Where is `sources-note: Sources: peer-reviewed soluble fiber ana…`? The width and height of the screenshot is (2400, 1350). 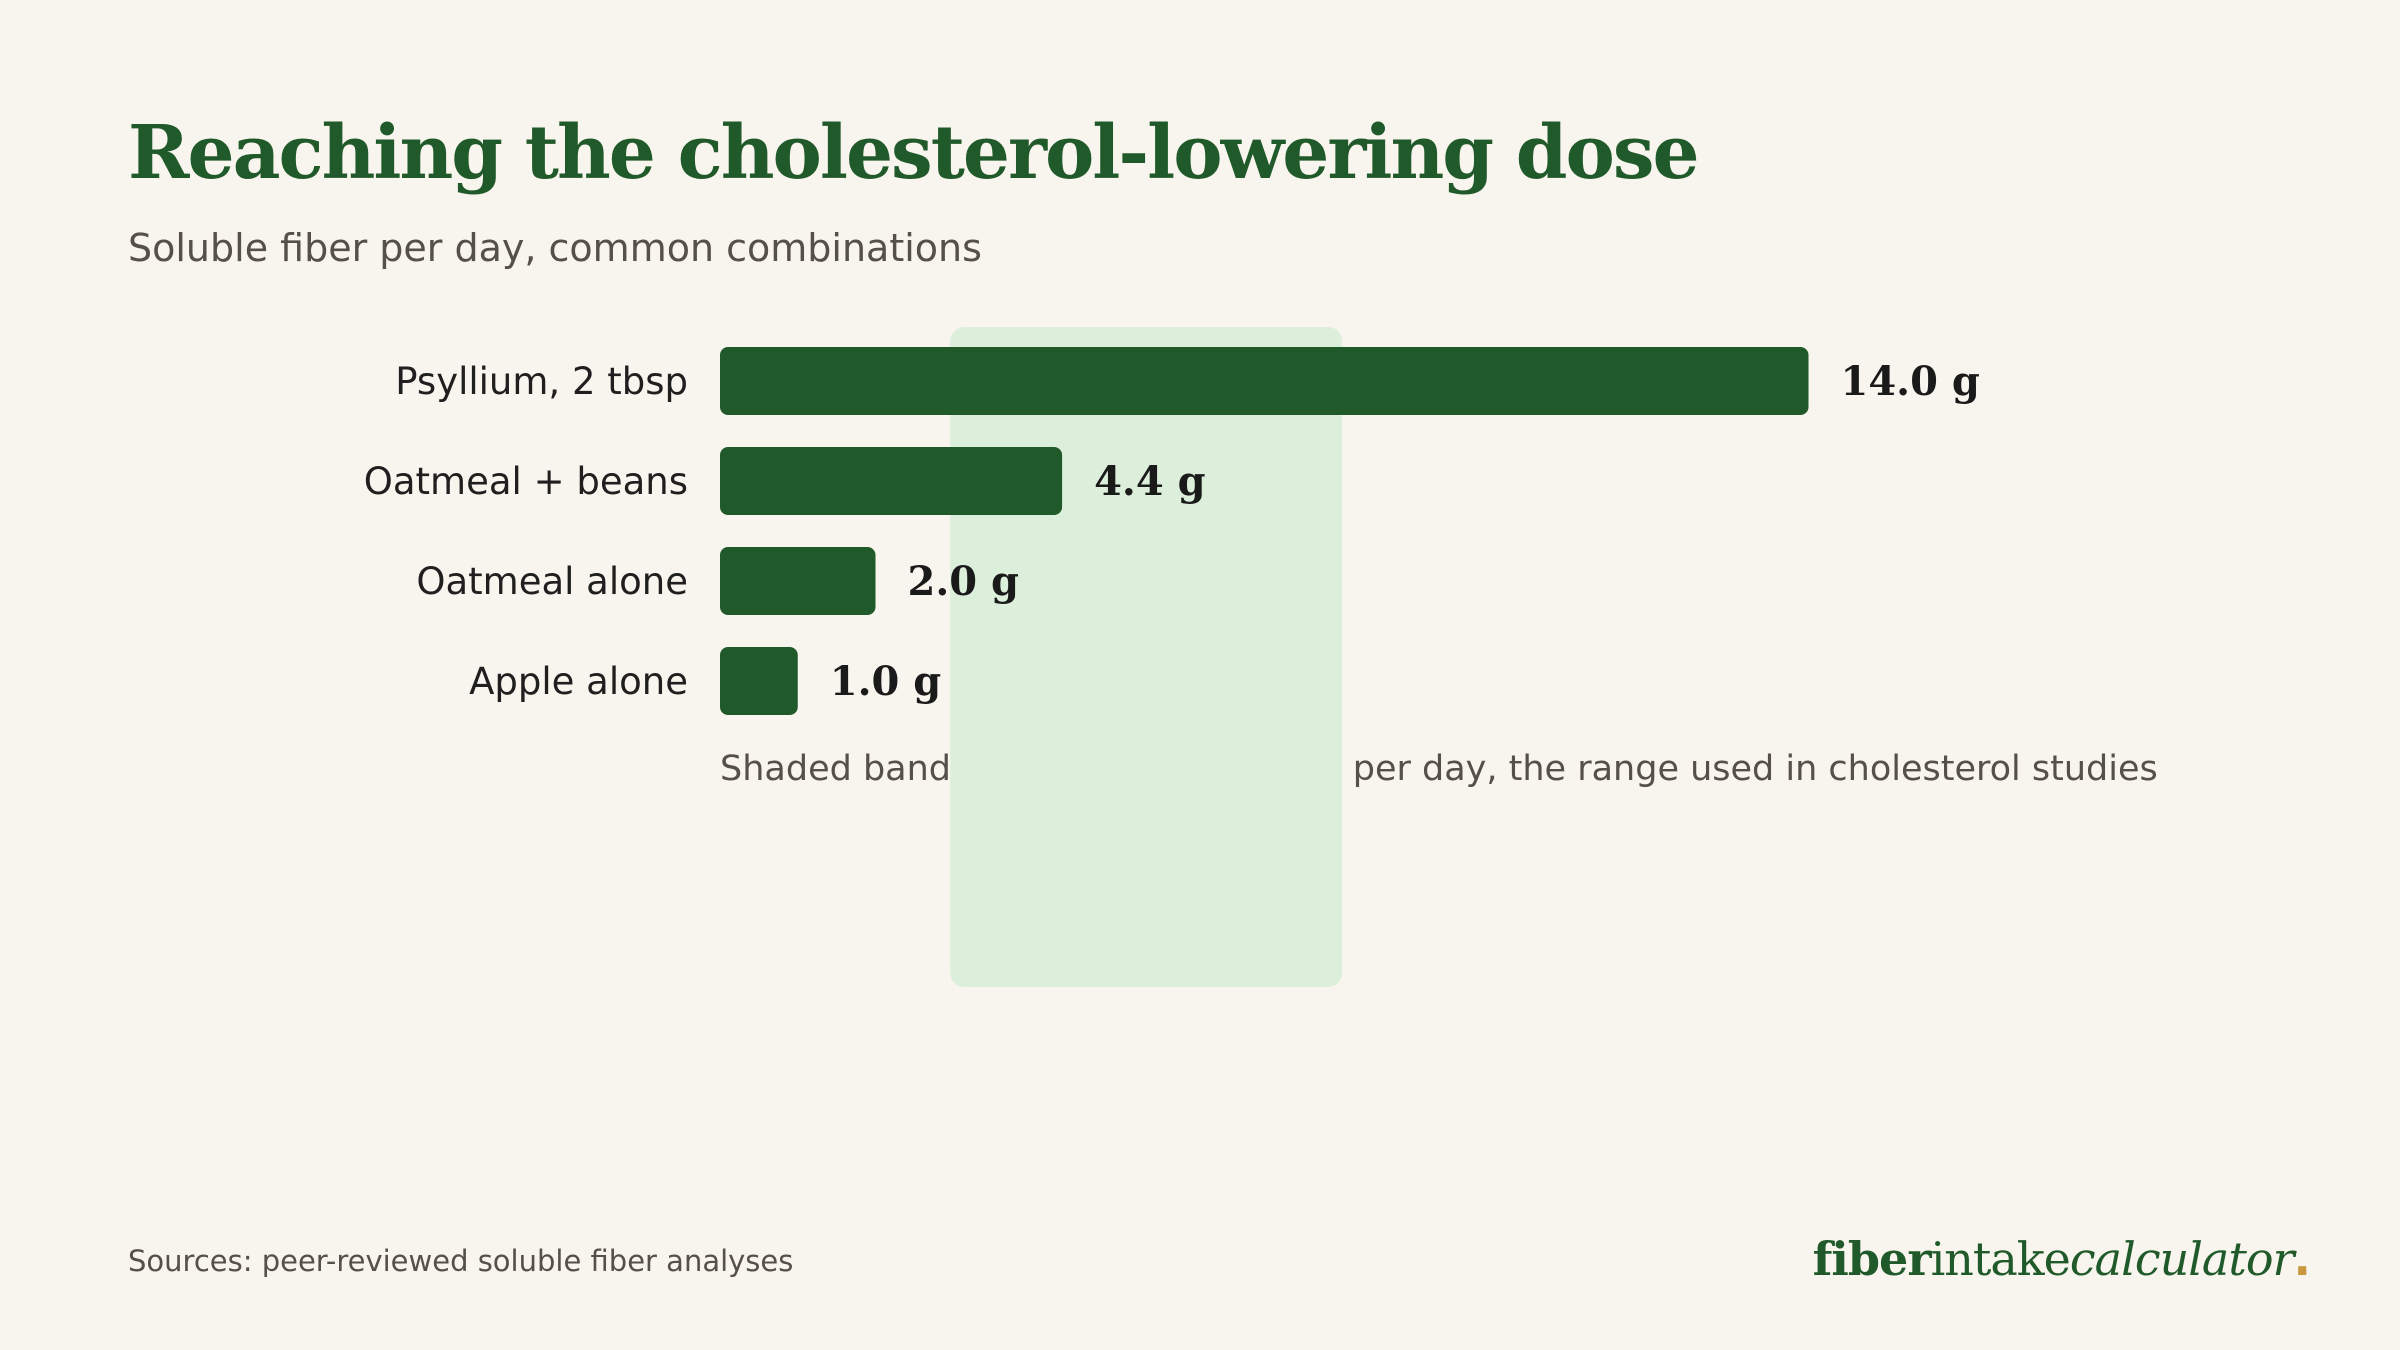 sources-note: Sources: peer-reviewed soluble fiber ana… is located at coordinates (461, 1261).